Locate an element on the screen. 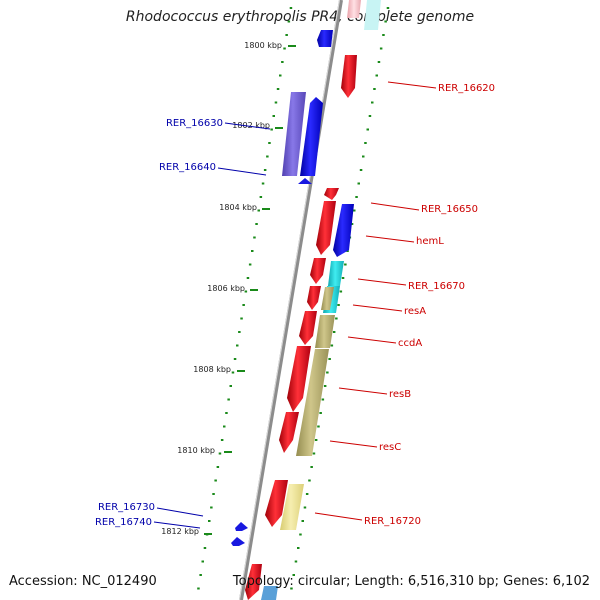 The height and width of the screenshot is (600, 600). gene-resA is located at coordinates (314, 298).